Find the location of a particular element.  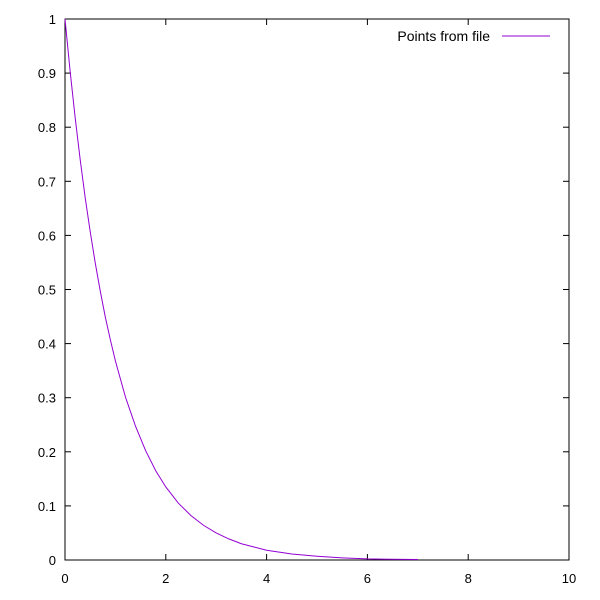

y-tick-label: 0.4 is located at coordinates (47, 344).